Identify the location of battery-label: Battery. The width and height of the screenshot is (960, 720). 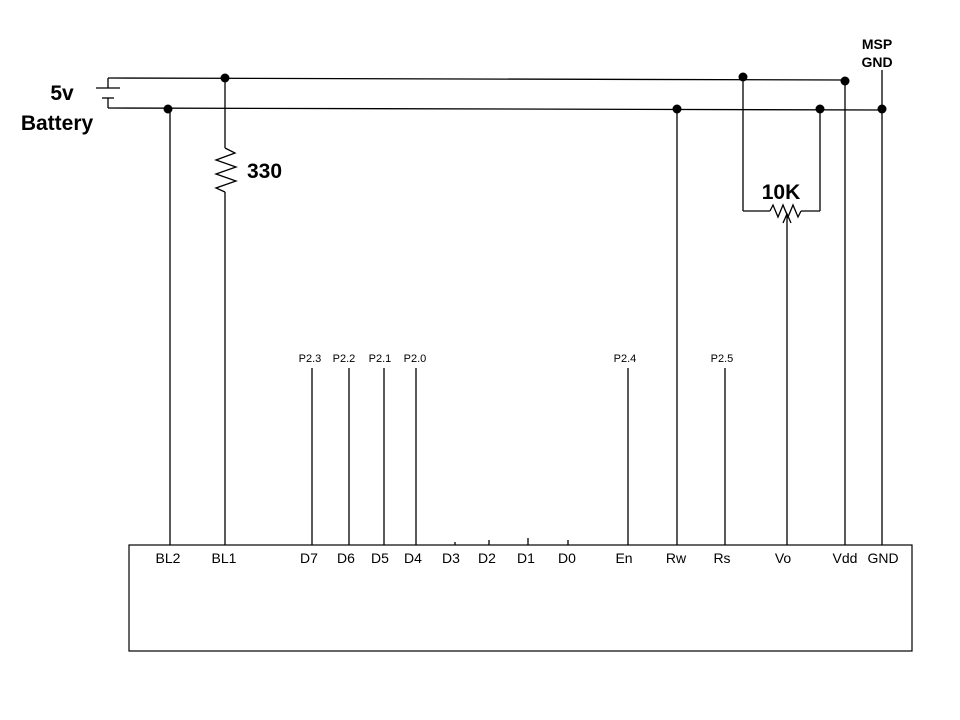
(57, 123).